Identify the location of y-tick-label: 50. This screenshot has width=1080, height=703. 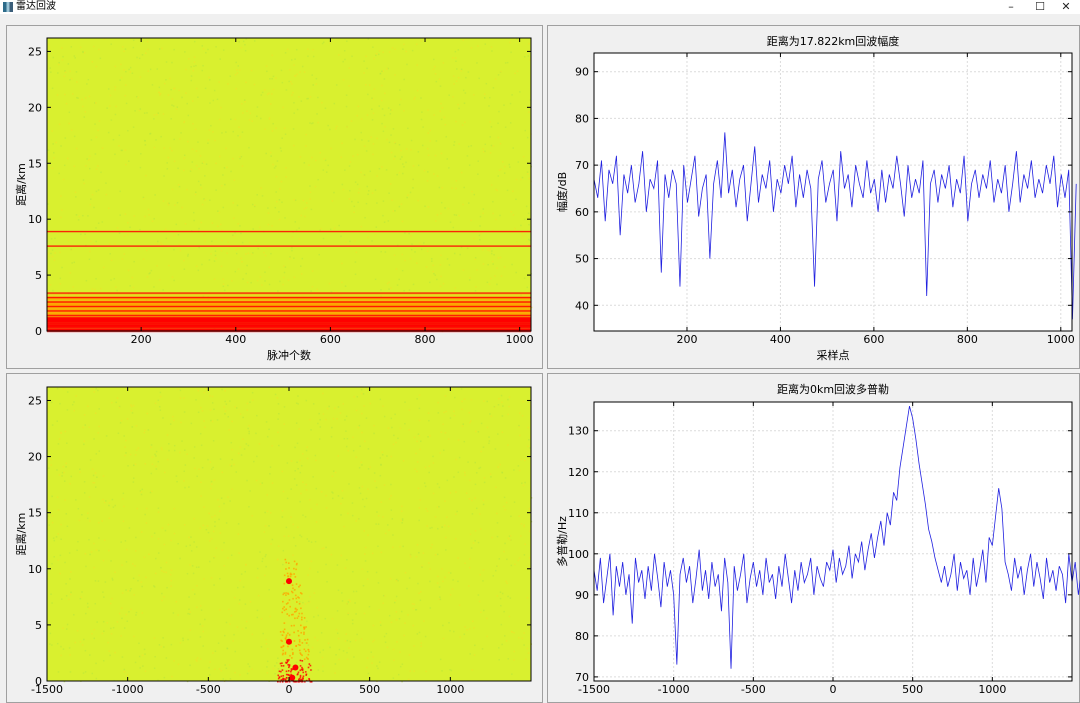
(582, 259).